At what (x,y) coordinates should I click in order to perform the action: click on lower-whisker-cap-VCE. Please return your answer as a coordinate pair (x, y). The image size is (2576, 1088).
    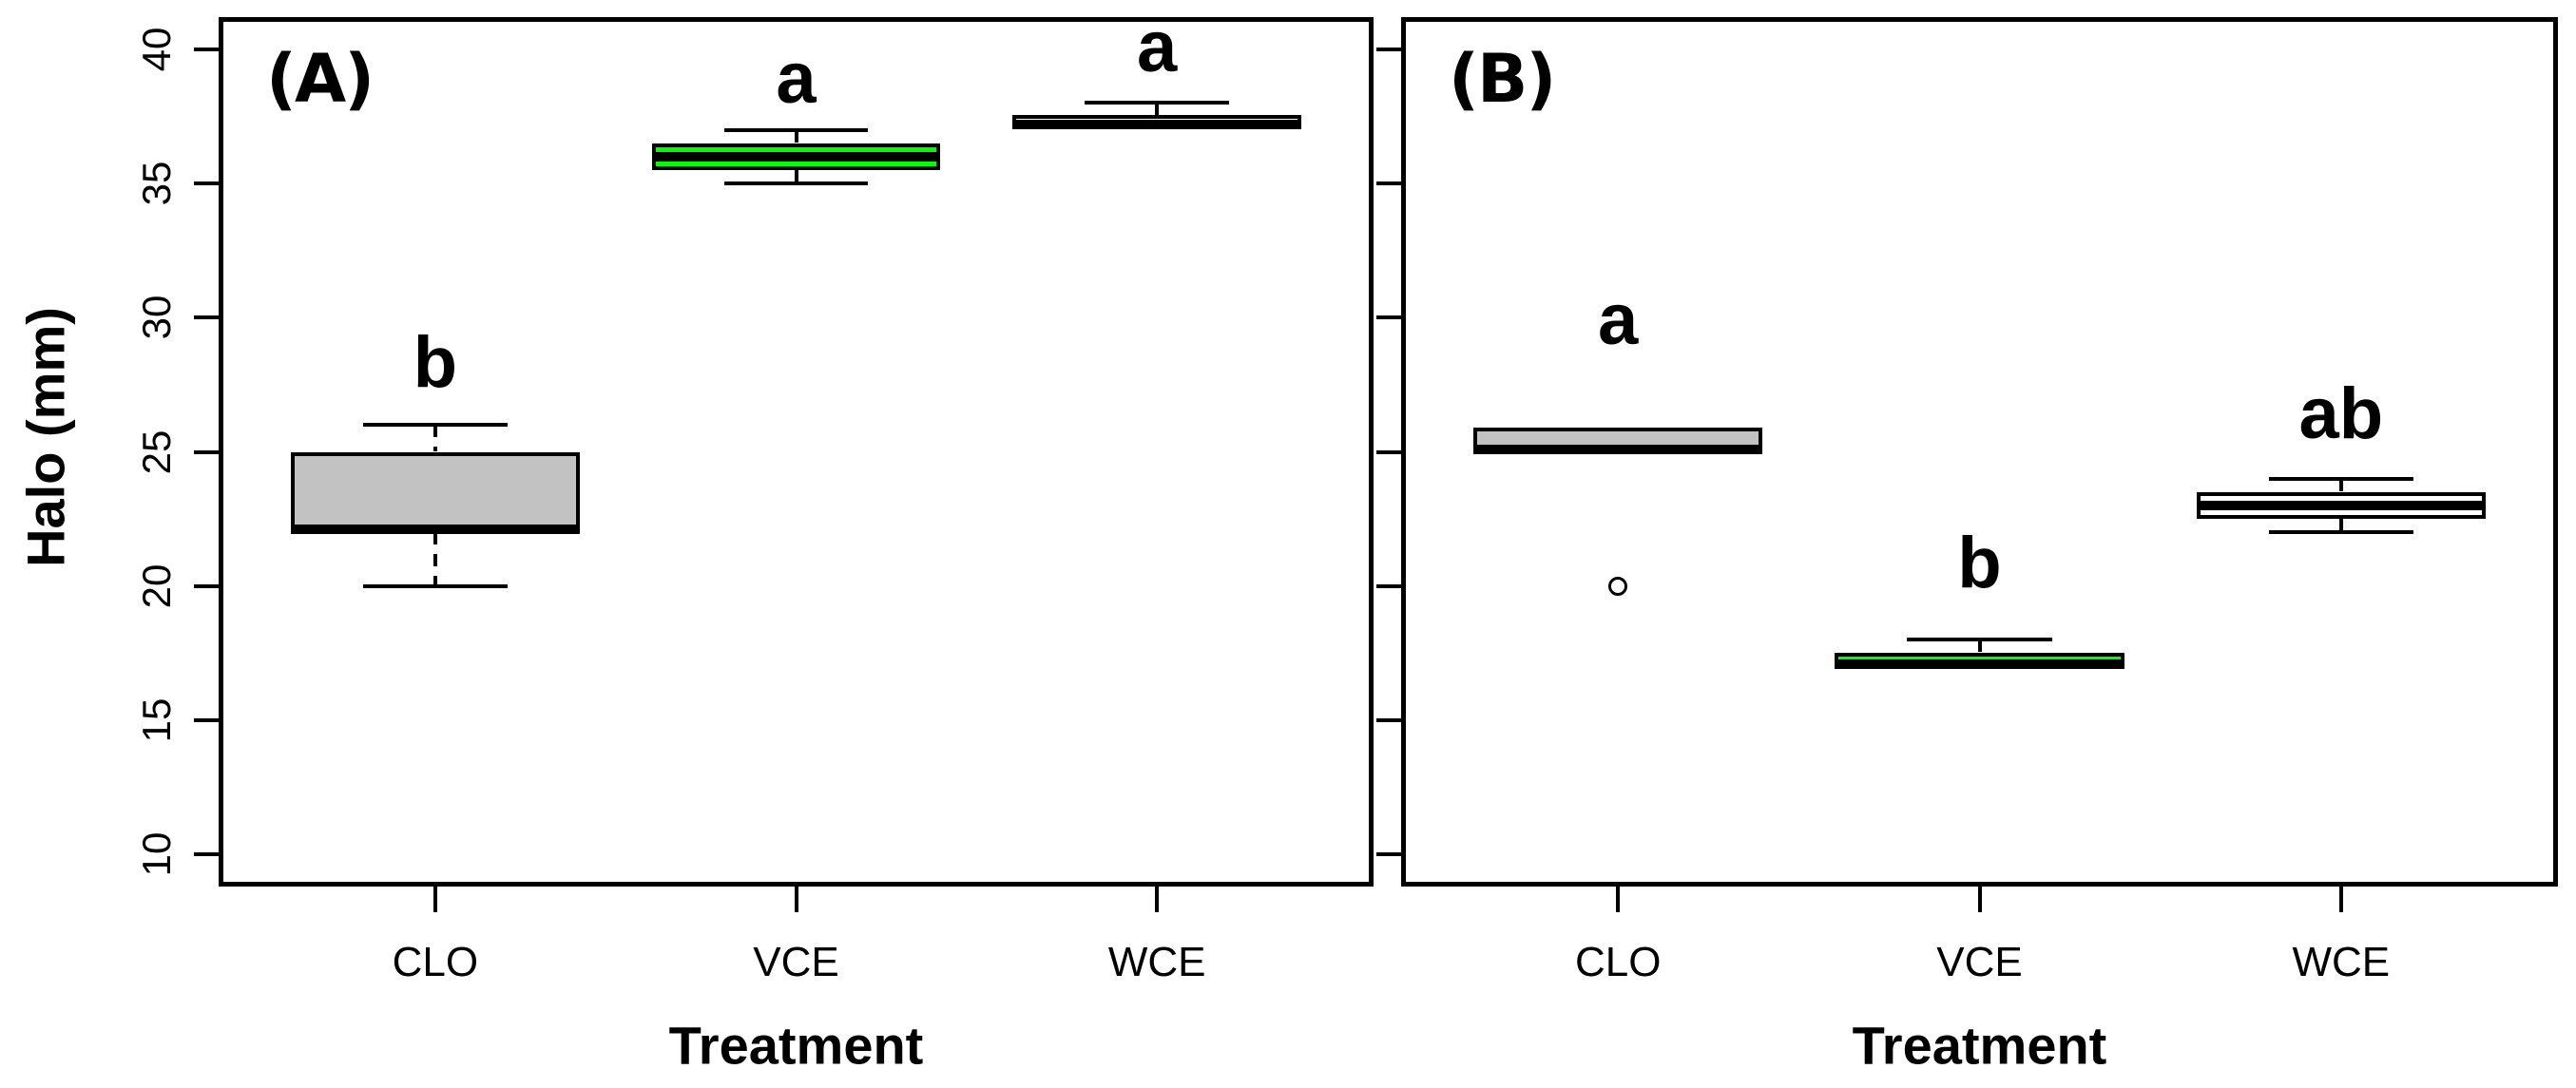
    Looking at the image, I should click on (796, 183).